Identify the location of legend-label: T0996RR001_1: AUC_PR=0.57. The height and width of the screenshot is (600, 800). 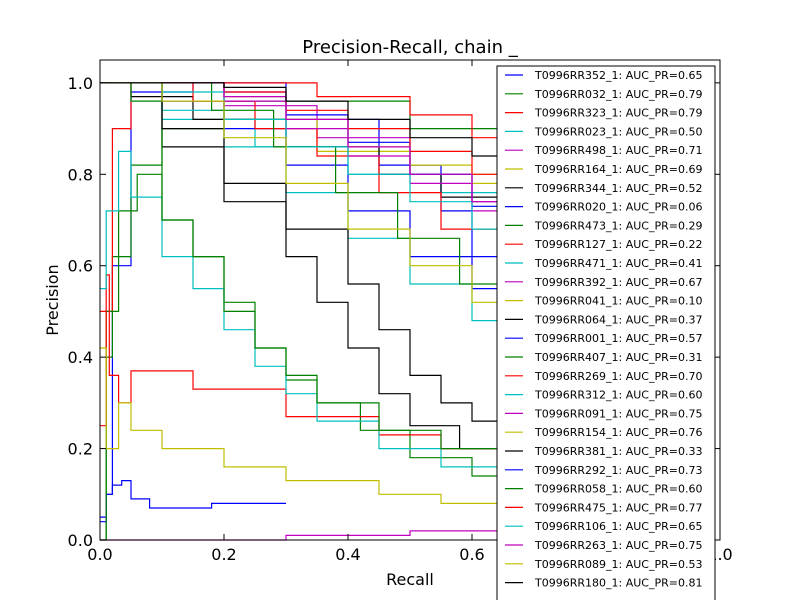
(618, 338).